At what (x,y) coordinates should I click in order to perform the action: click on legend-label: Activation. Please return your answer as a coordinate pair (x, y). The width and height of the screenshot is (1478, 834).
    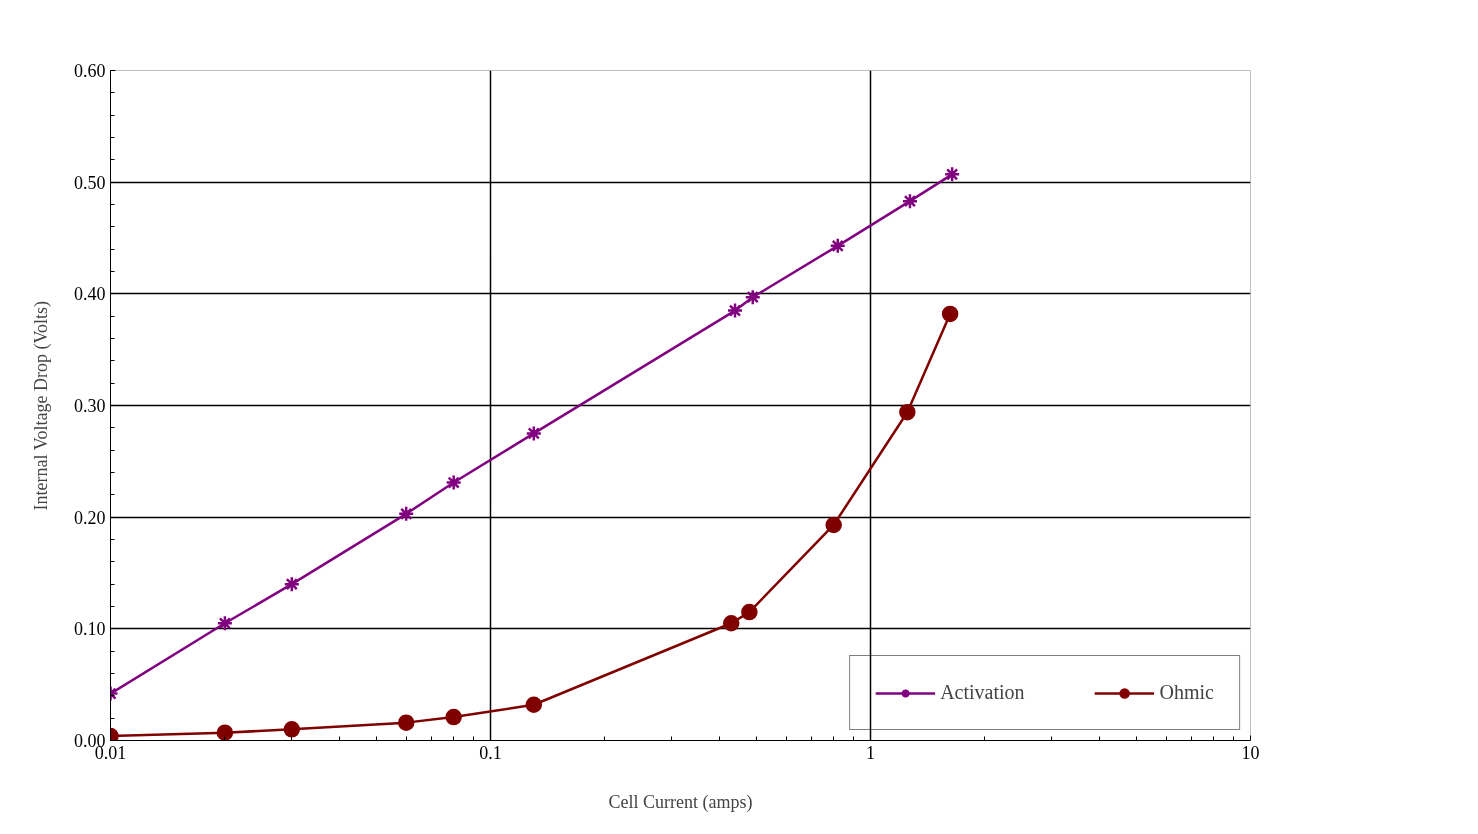
    Looking at the image, I should click on (982, 692).